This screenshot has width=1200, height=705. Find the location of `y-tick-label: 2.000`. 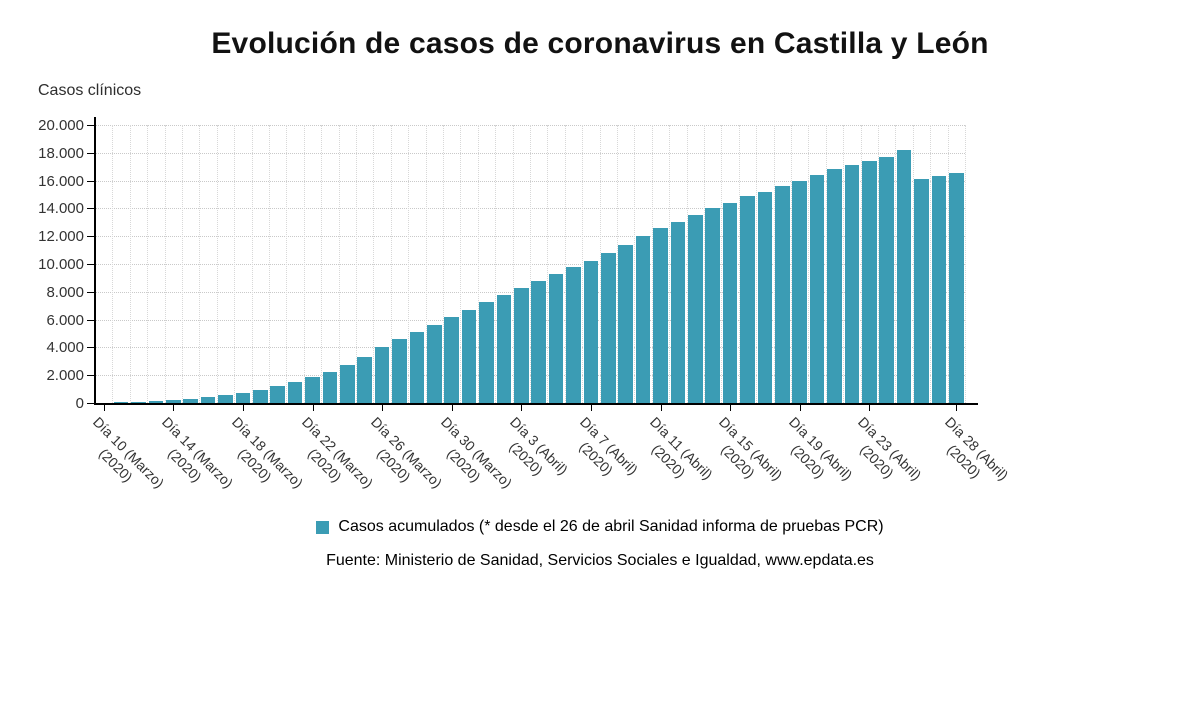

y-tick-label: 2.000 is located at coordinates (65, 376).